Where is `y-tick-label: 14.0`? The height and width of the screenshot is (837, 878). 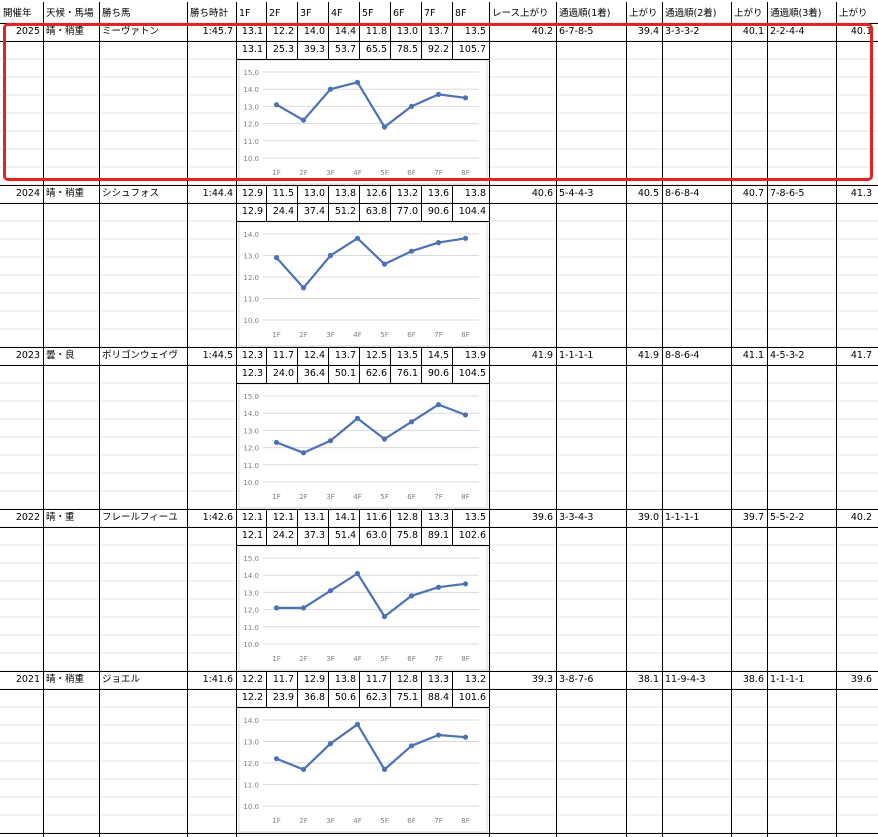
y-tick-label: 14.0 is located at coordinates (251, 90).